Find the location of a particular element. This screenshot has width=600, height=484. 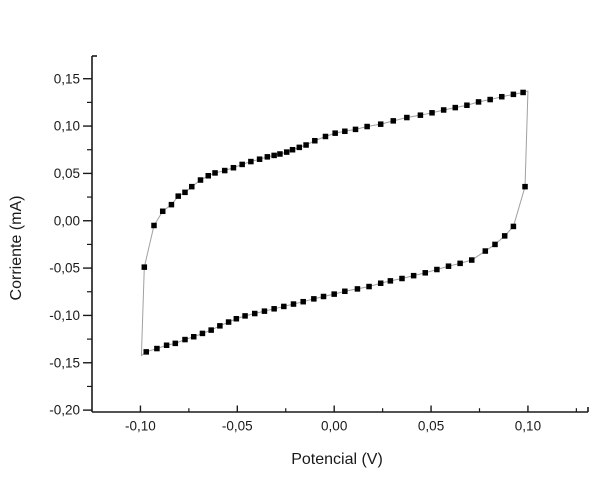

y-axis-ticks: 0,15 0,10 0,05 0,00 -0,05 -0,10 -0,15 -0,20 is located at coordinates (70, 244).